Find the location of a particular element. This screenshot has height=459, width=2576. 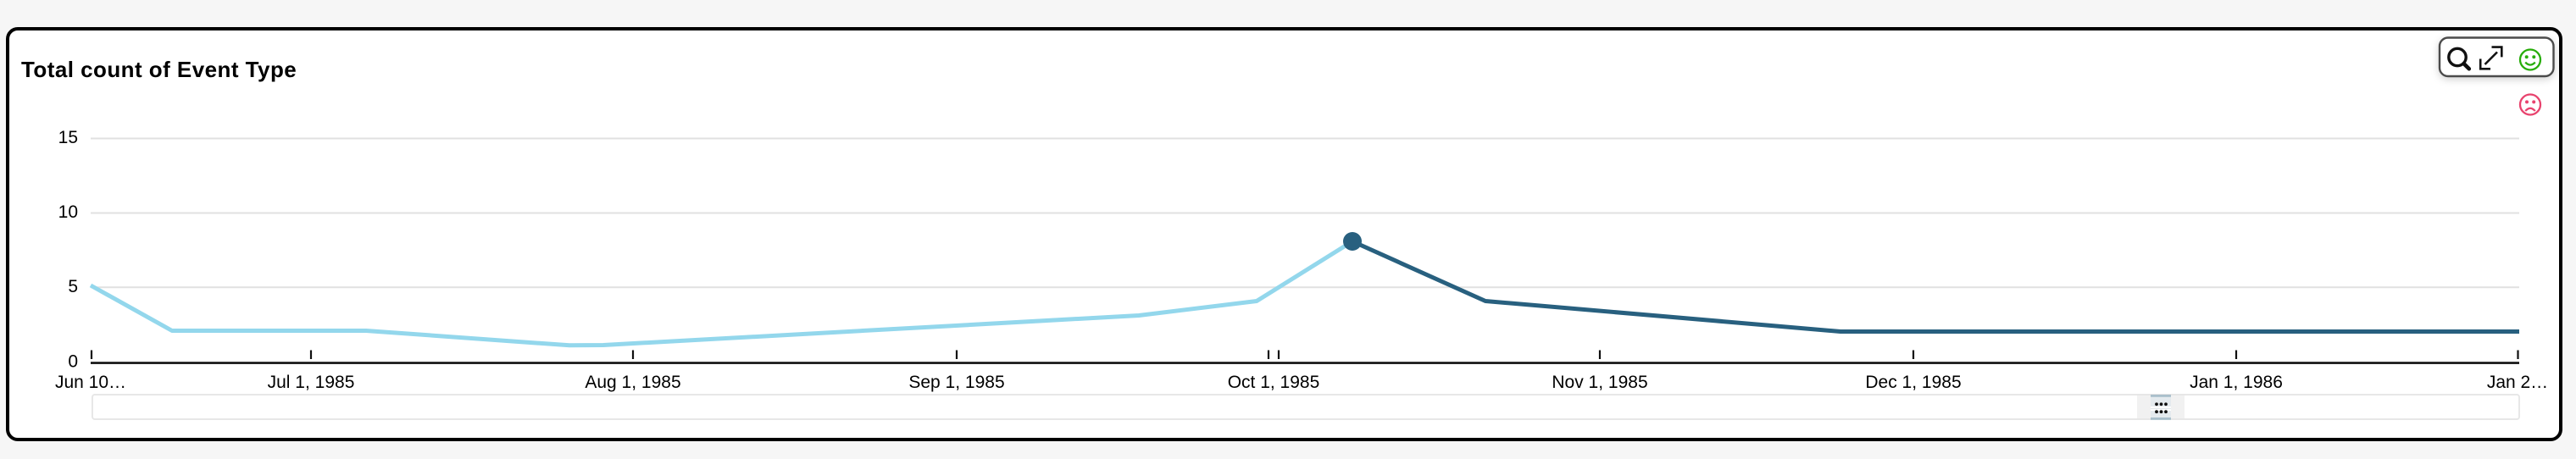

svg-text: 5 is located at coordinates (73, 286).